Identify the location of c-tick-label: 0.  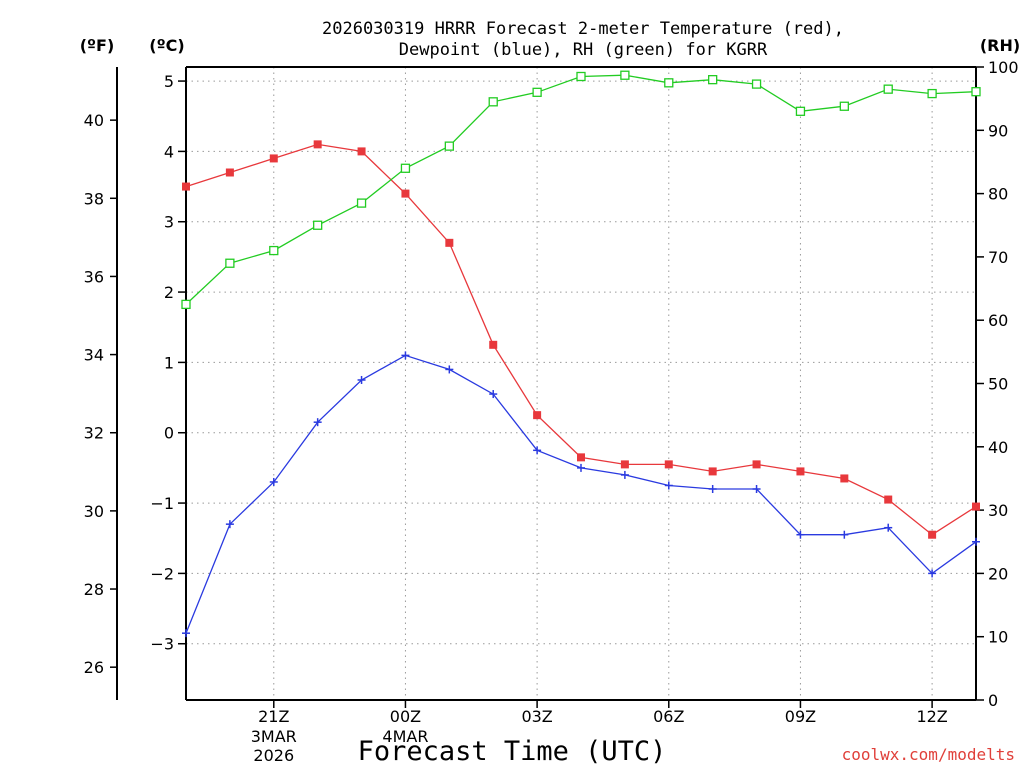
(169, 433).